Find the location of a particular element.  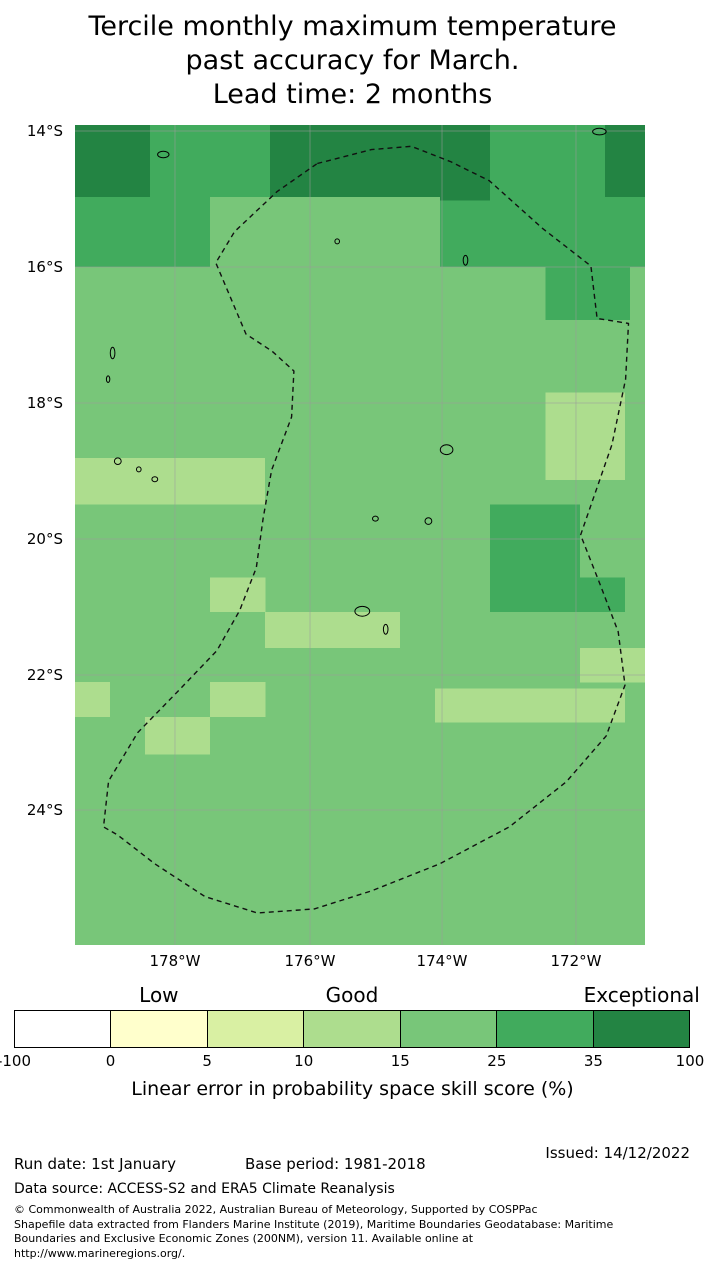

title-line-3: Lead time: 2 months is located at coordinates (352, 94).